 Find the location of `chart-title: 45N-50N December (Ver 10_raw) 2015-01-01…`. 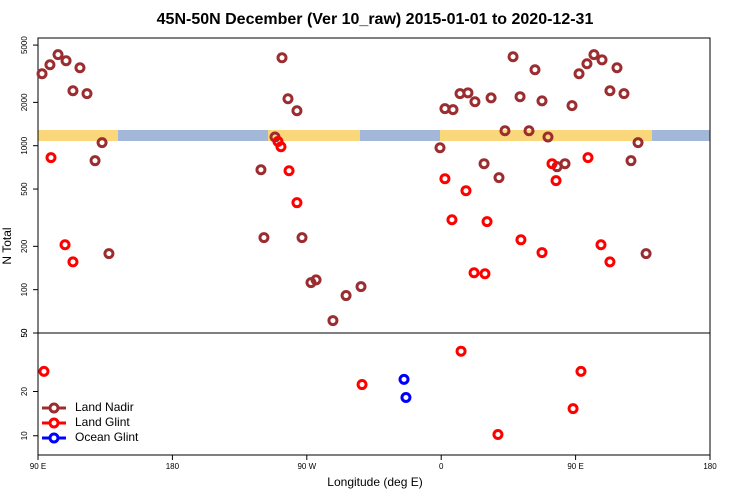

chart-title: 45N-50N December (Ver 10_raw) 2015-01-01… is located at coordinates (375, 19).